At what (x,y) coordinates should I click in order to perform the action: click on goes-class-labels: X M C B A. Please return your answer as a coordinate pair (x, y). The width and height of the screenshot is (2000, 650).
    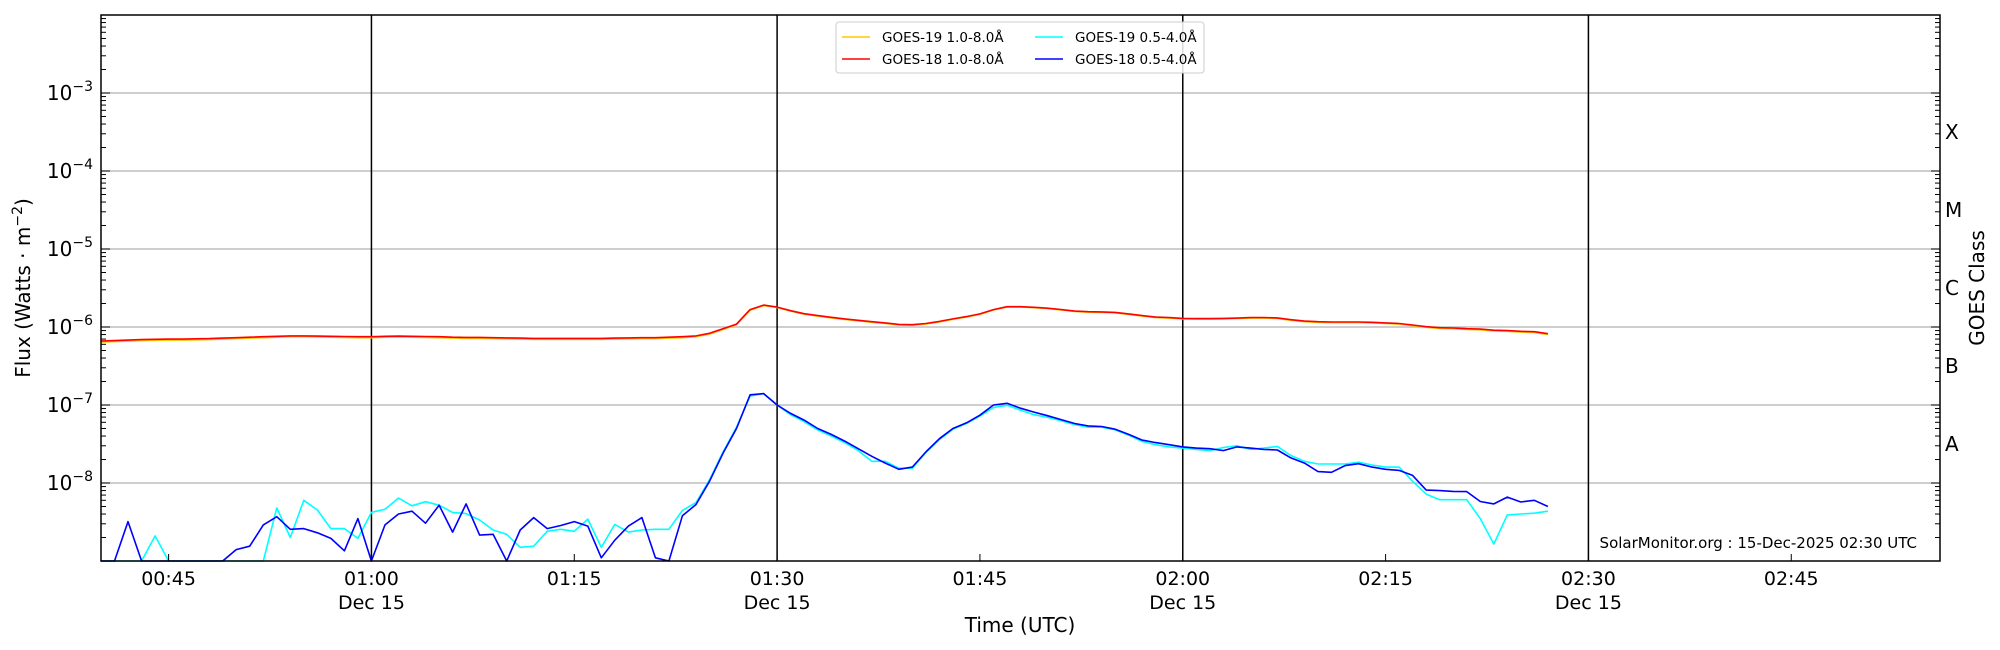
    Looking at the image, I should click on (1953, 288).